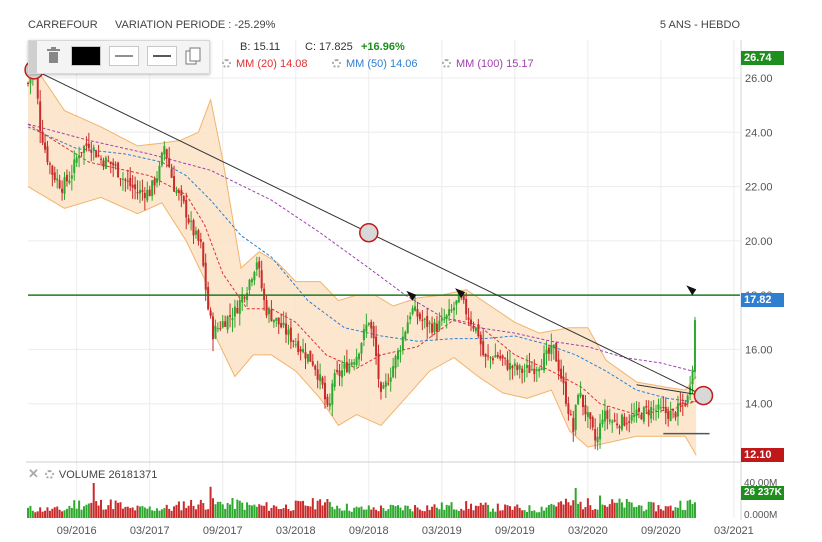  What do you see at coordinates (194, 56) in the screenshot?
I see `copy-icon` at bounding box center [194, 56].